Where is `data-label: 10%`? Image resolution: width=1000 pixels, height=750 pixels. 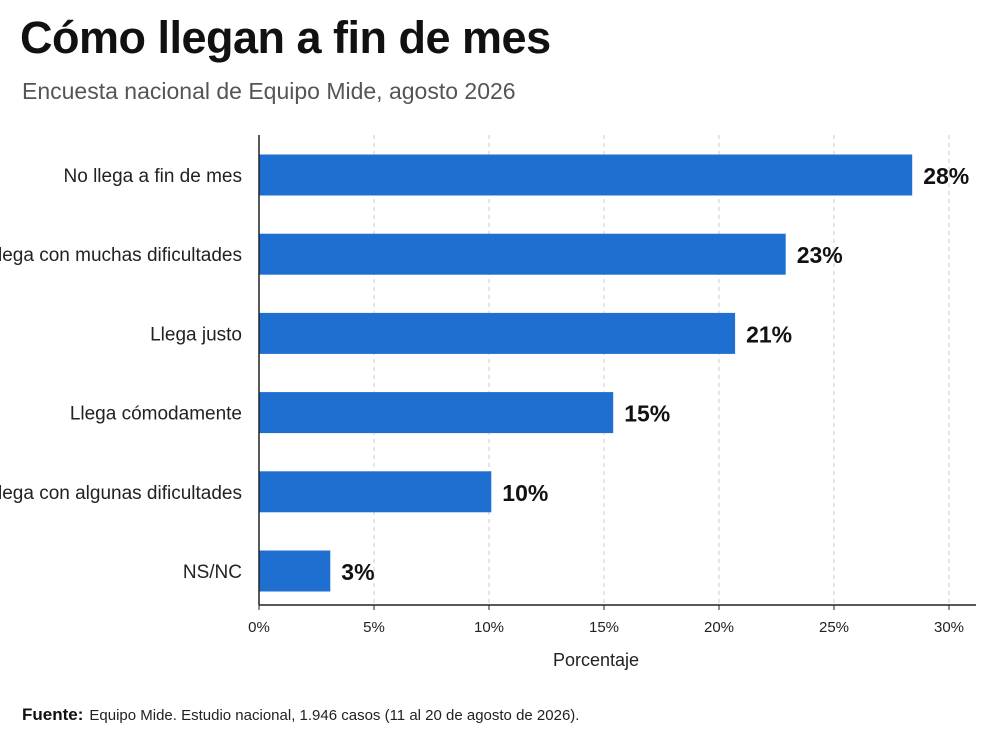
data-label: 10% is located at coordinates (525, 493).